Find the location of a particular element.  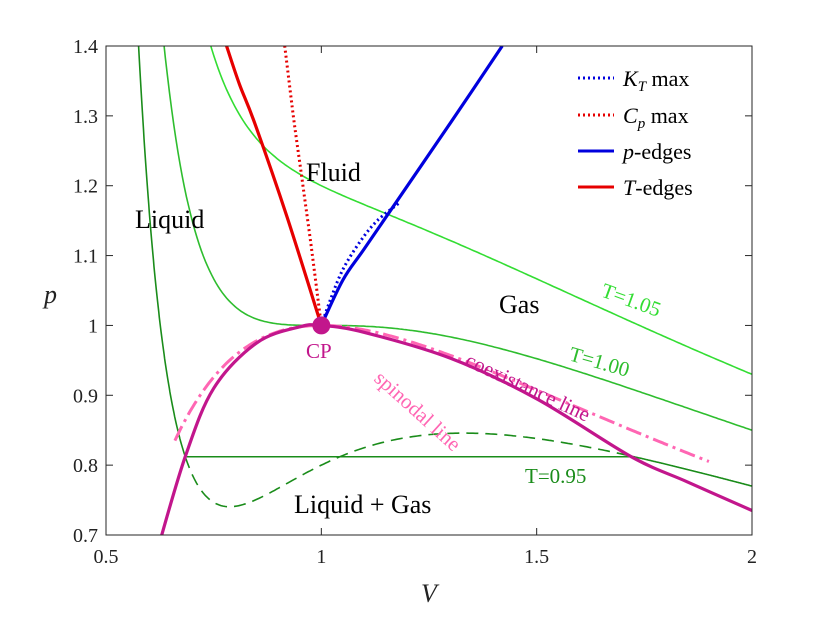

y-axis-label: p is located at coordinates (49, 294).